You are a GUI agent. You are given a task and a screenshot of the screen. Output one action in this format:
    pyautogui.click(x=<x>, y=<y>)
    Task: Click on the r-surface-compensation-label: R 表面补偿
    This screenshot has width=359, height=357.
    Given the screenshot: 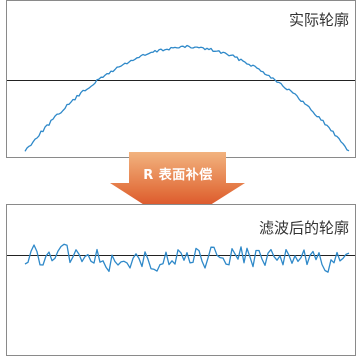 What is the action you would take?
    pyautogui.click(x=178, y=175)
    